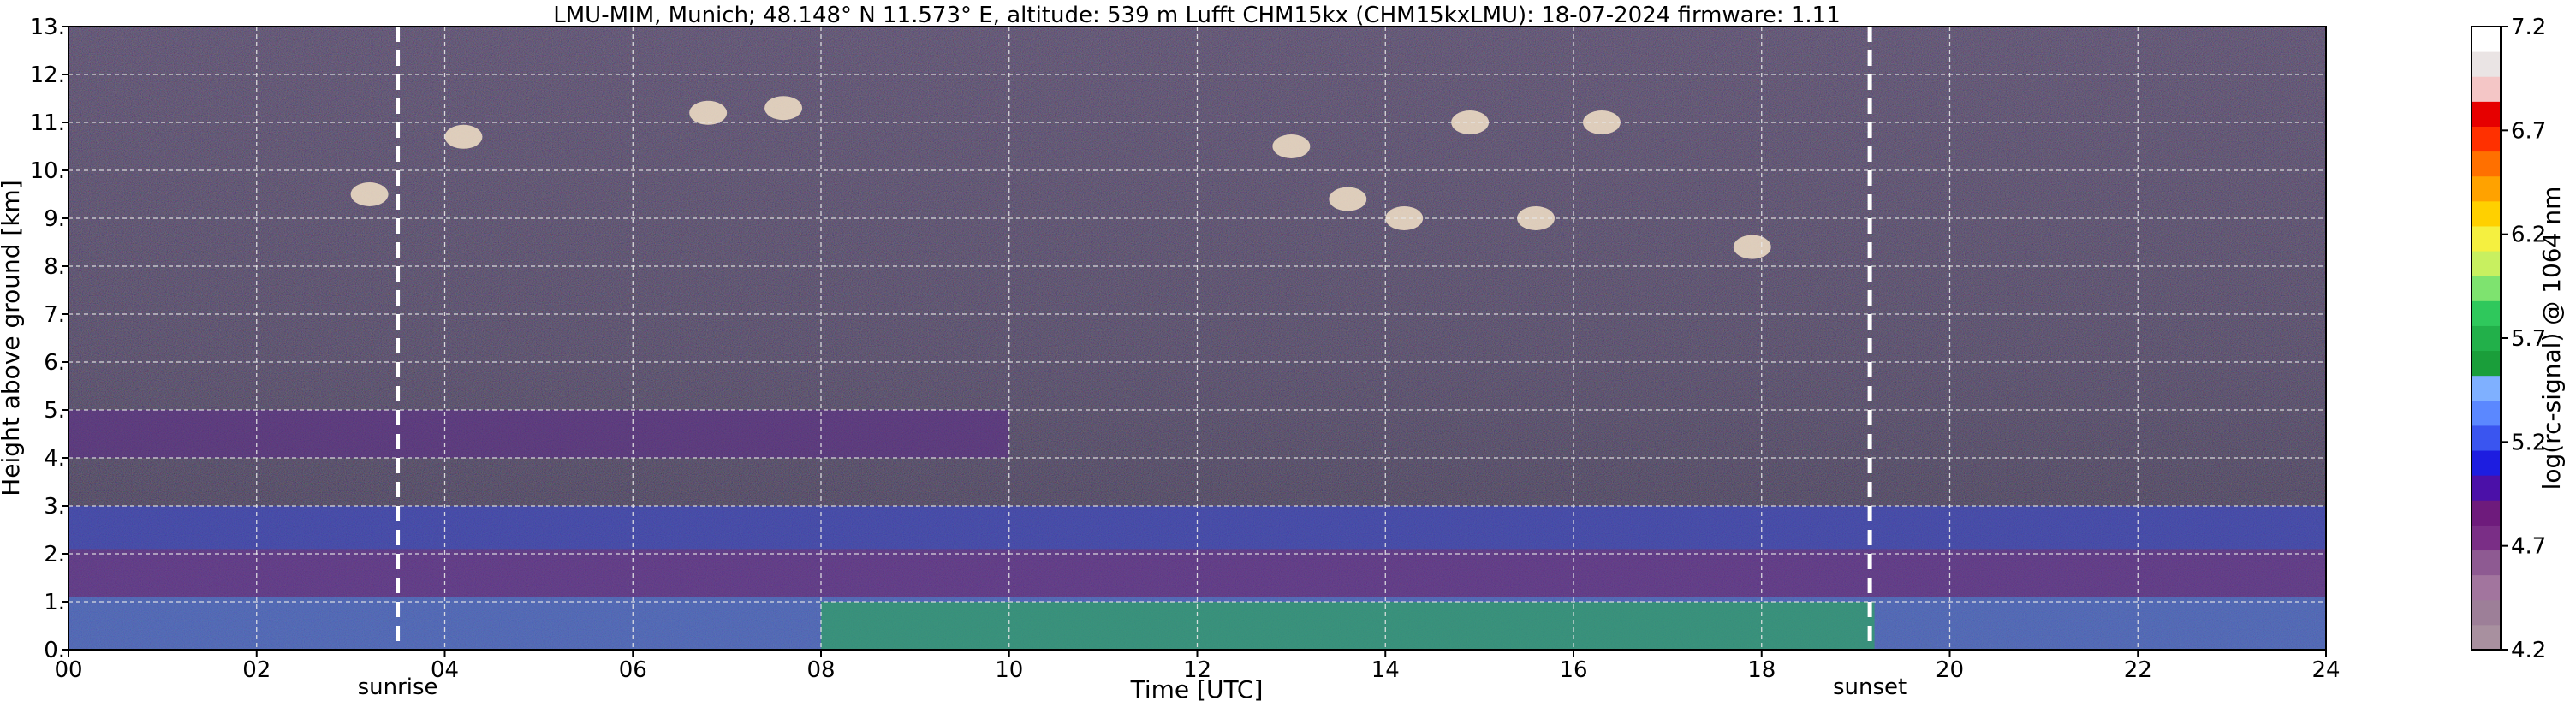 Image resolution: width=2576 pixels, height=707 pixels. What do you see at coordinates (1197, 670) in the screenshot?
I see `x-tick-label: 12` at bounding box center [1197, 670].